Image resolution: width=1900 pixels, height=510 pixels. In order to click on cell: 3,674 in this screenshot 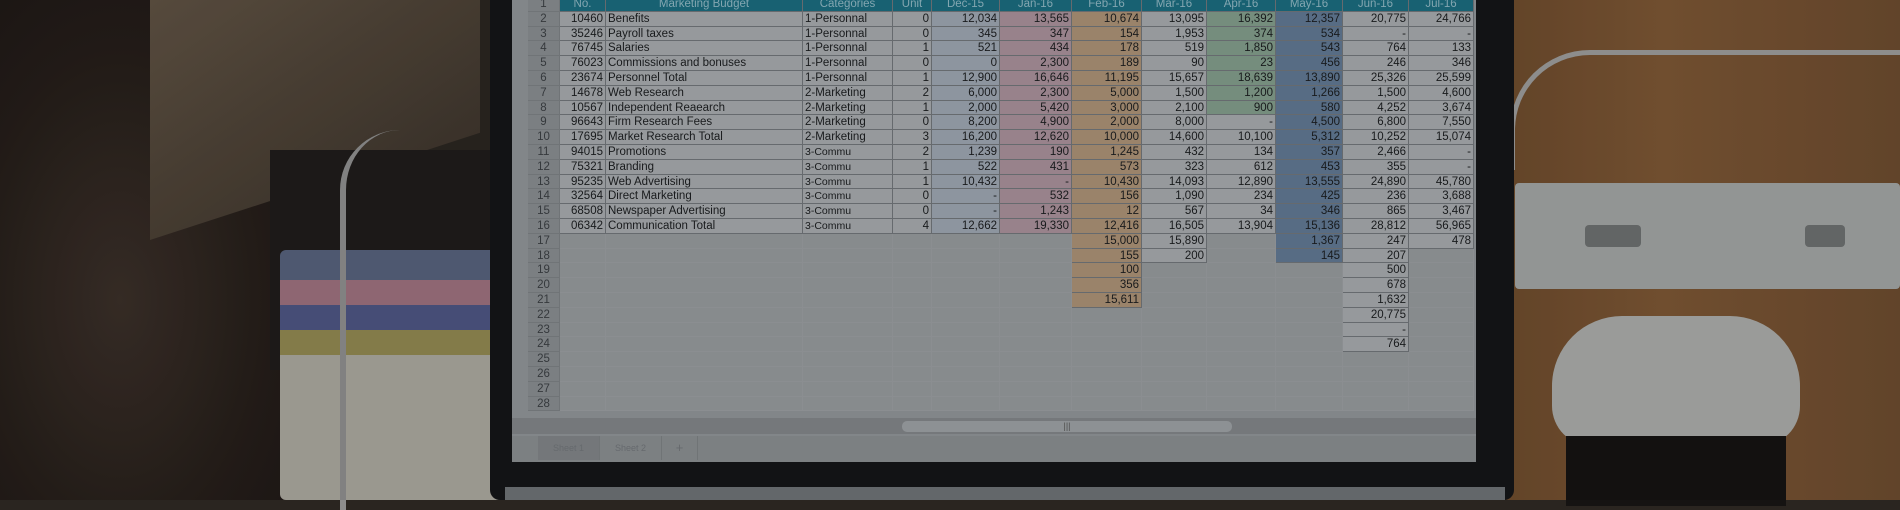, I will do `click(1441, 108)`.